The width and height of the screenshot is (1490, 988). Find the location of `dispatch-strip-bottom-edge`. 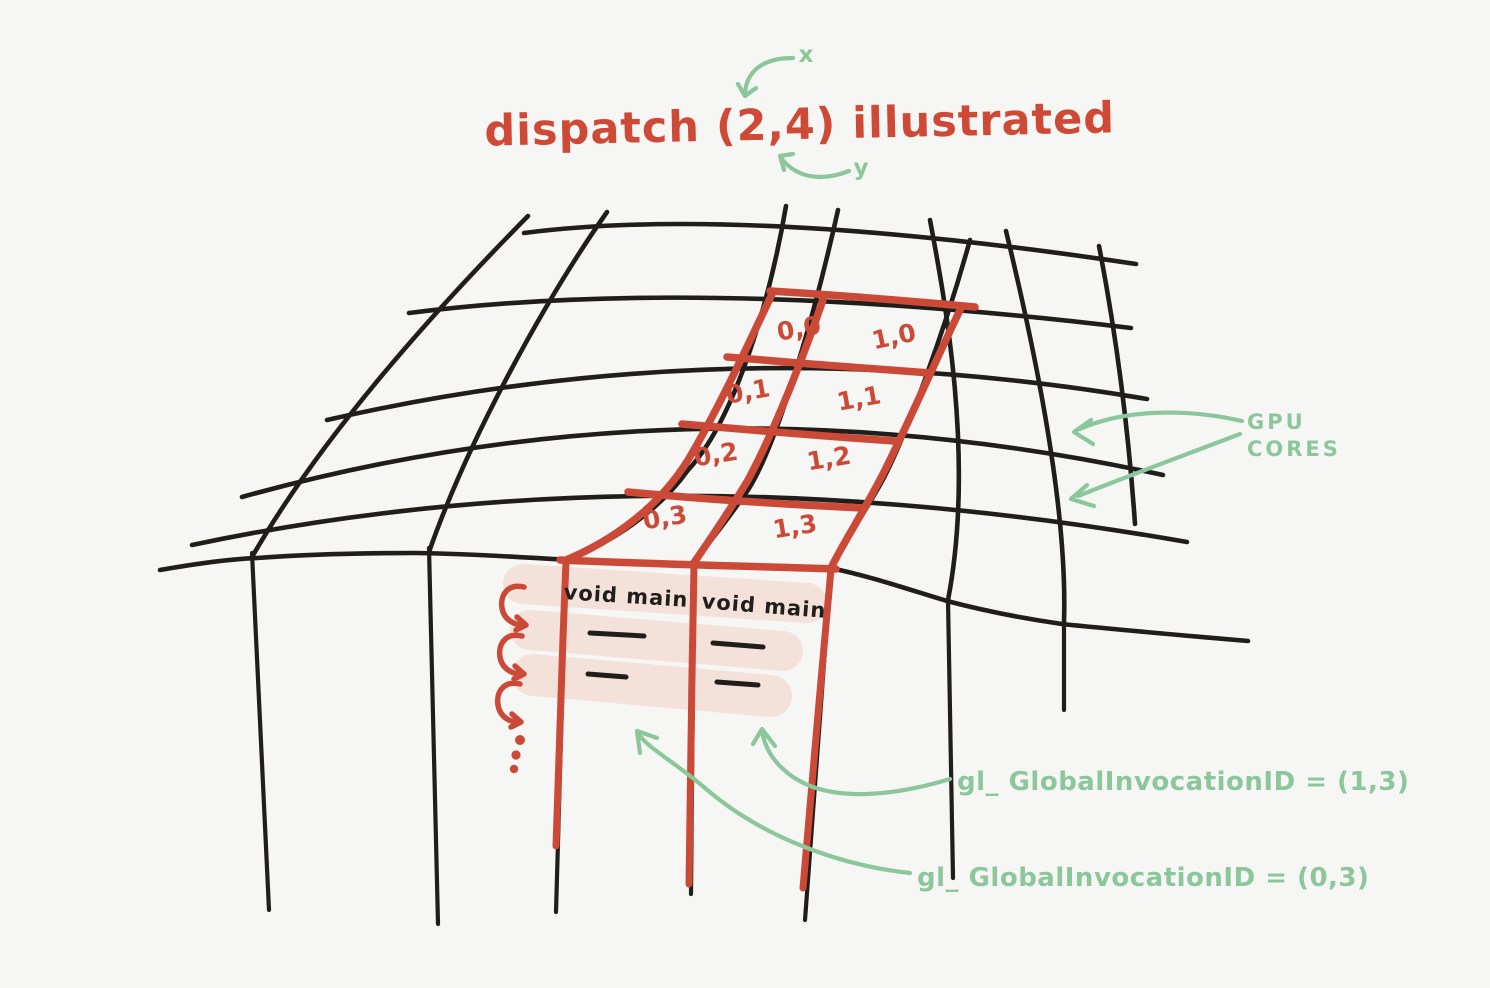

dispatch-strip-bottom-edge is located at coordinates (698, 564).